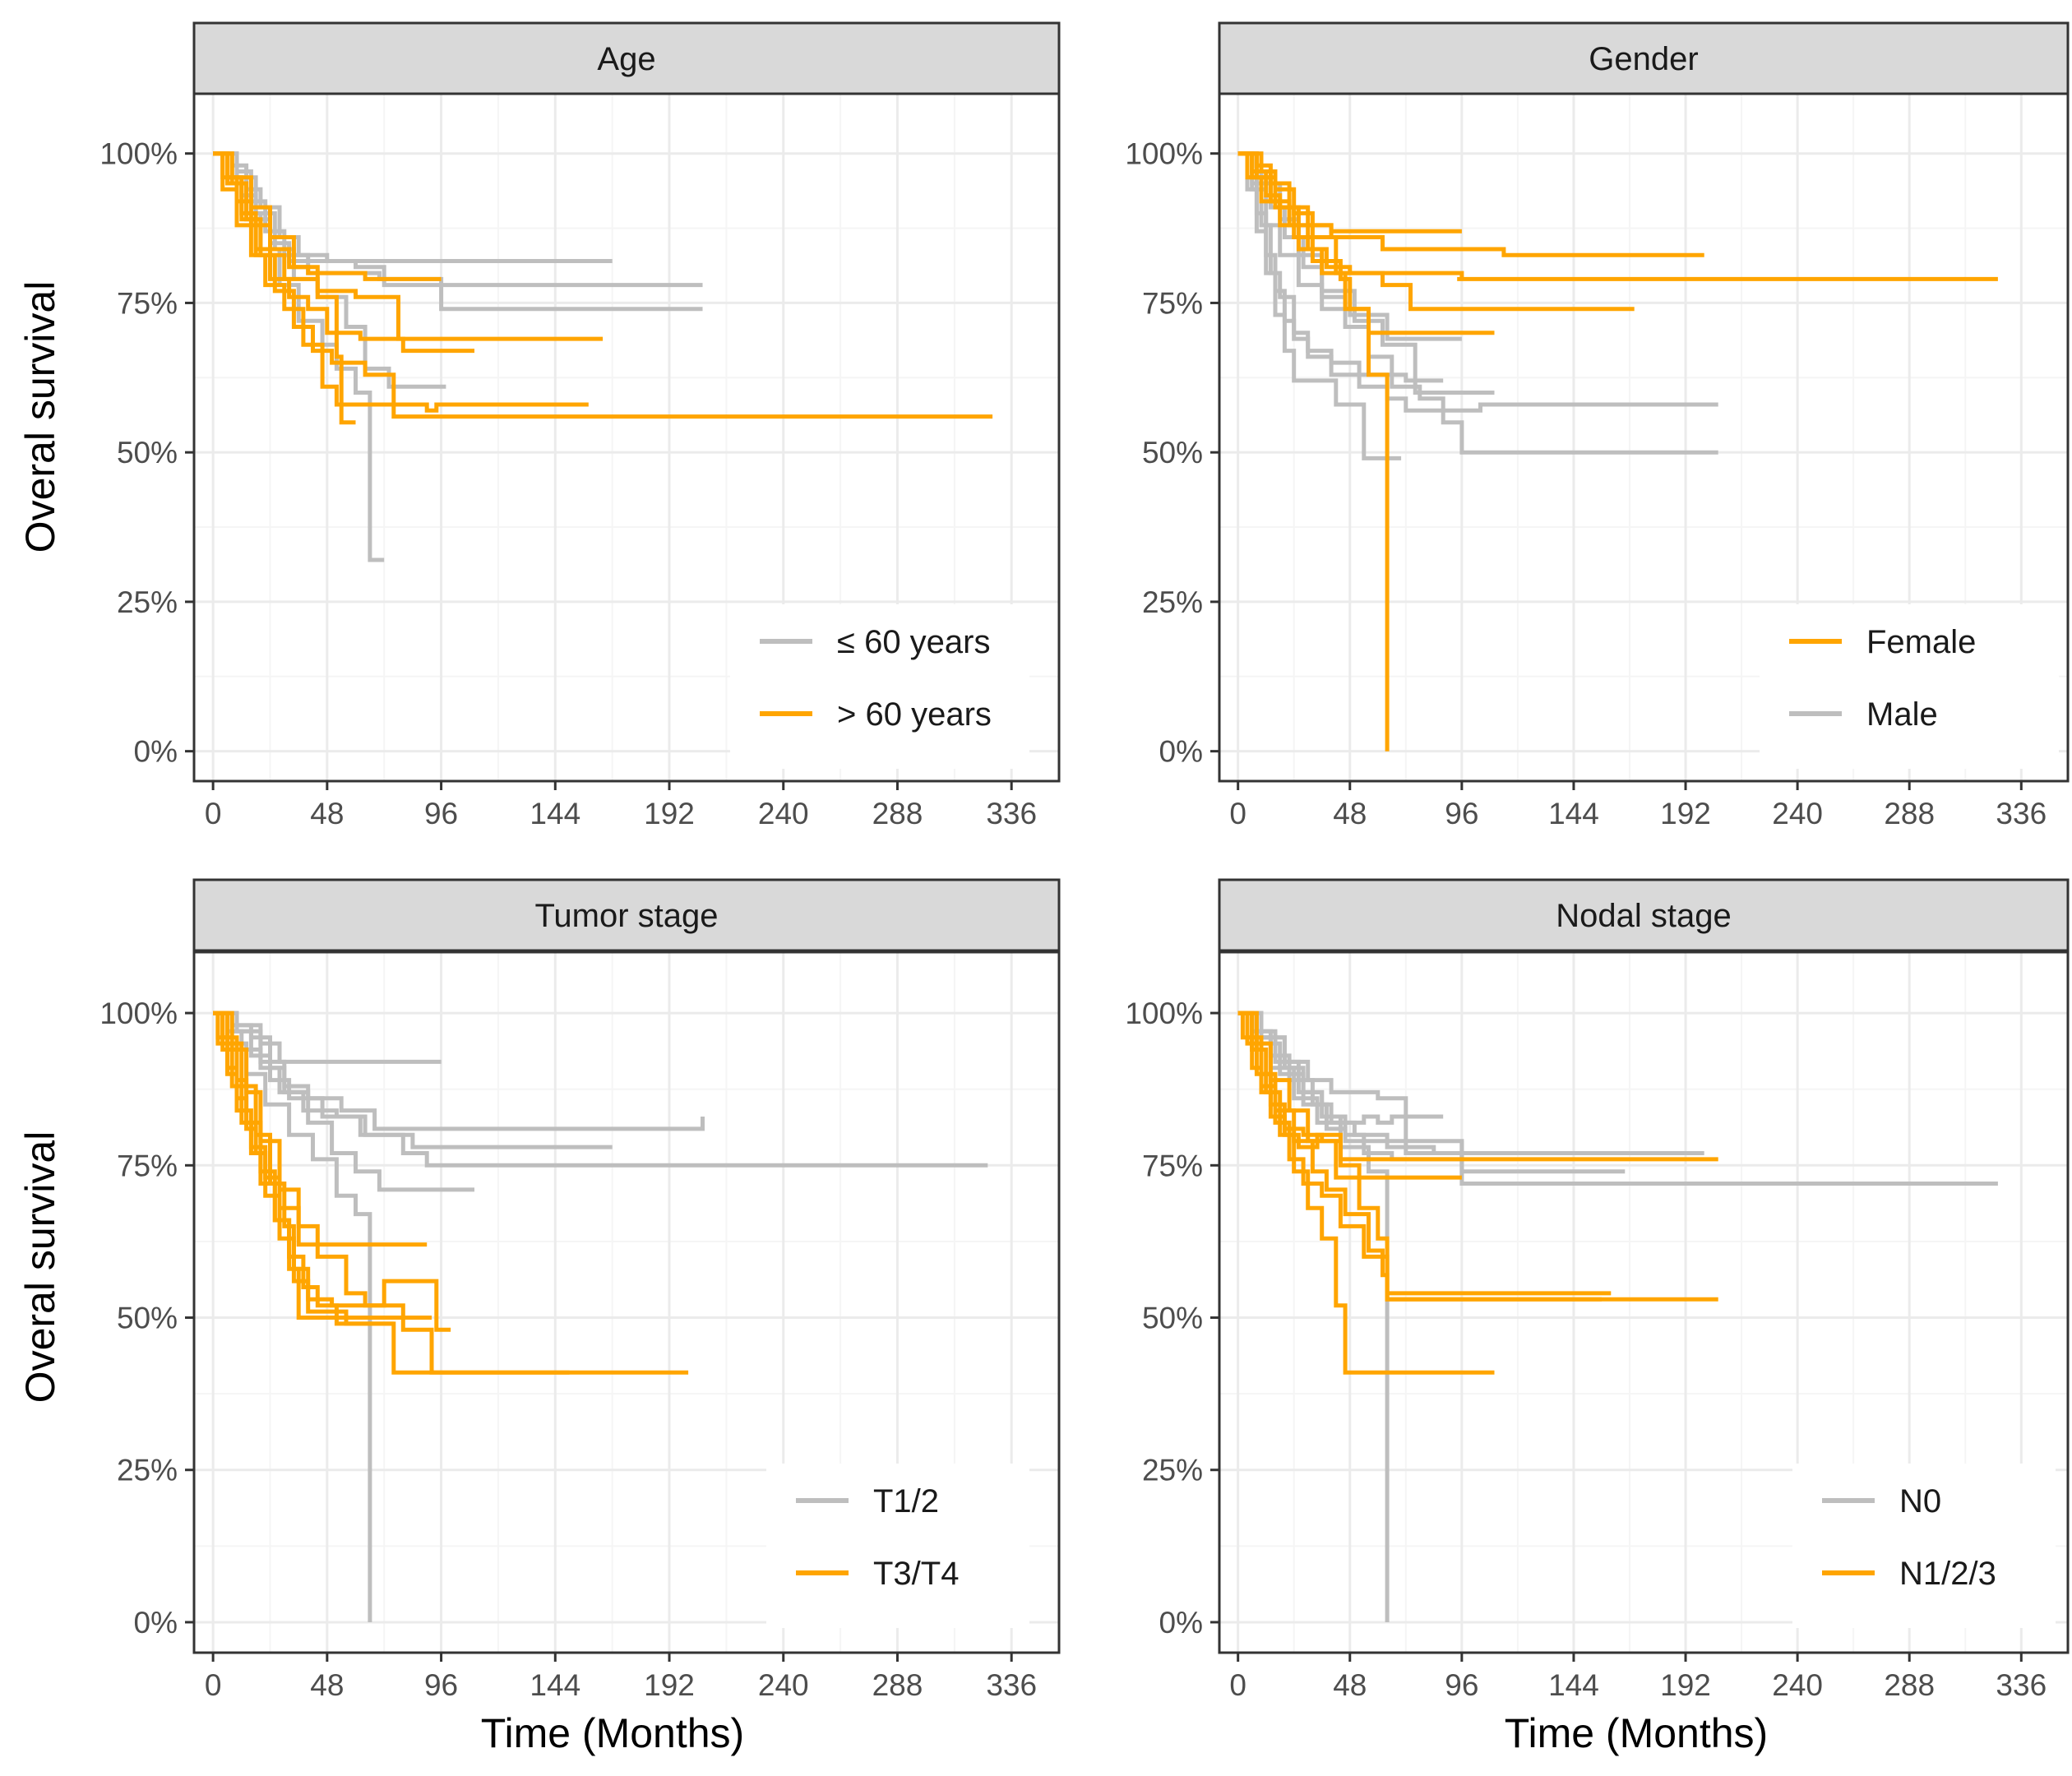  I want to click on facet-title: Tumor stage, so click(626, 916).